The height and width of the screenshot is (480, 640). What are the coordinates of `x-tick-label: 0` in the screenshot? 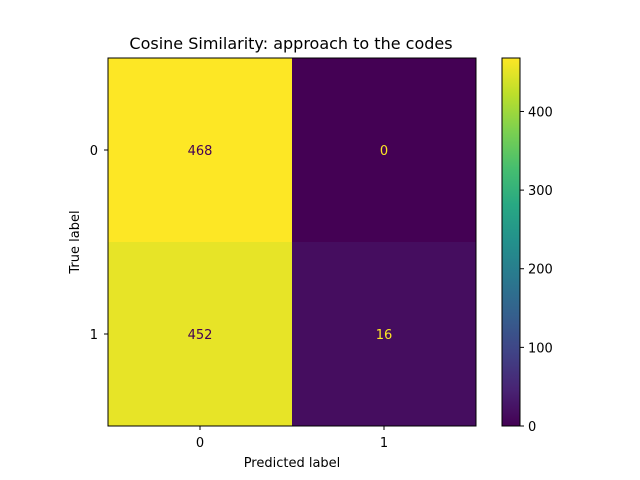 It's located at (200, 443).